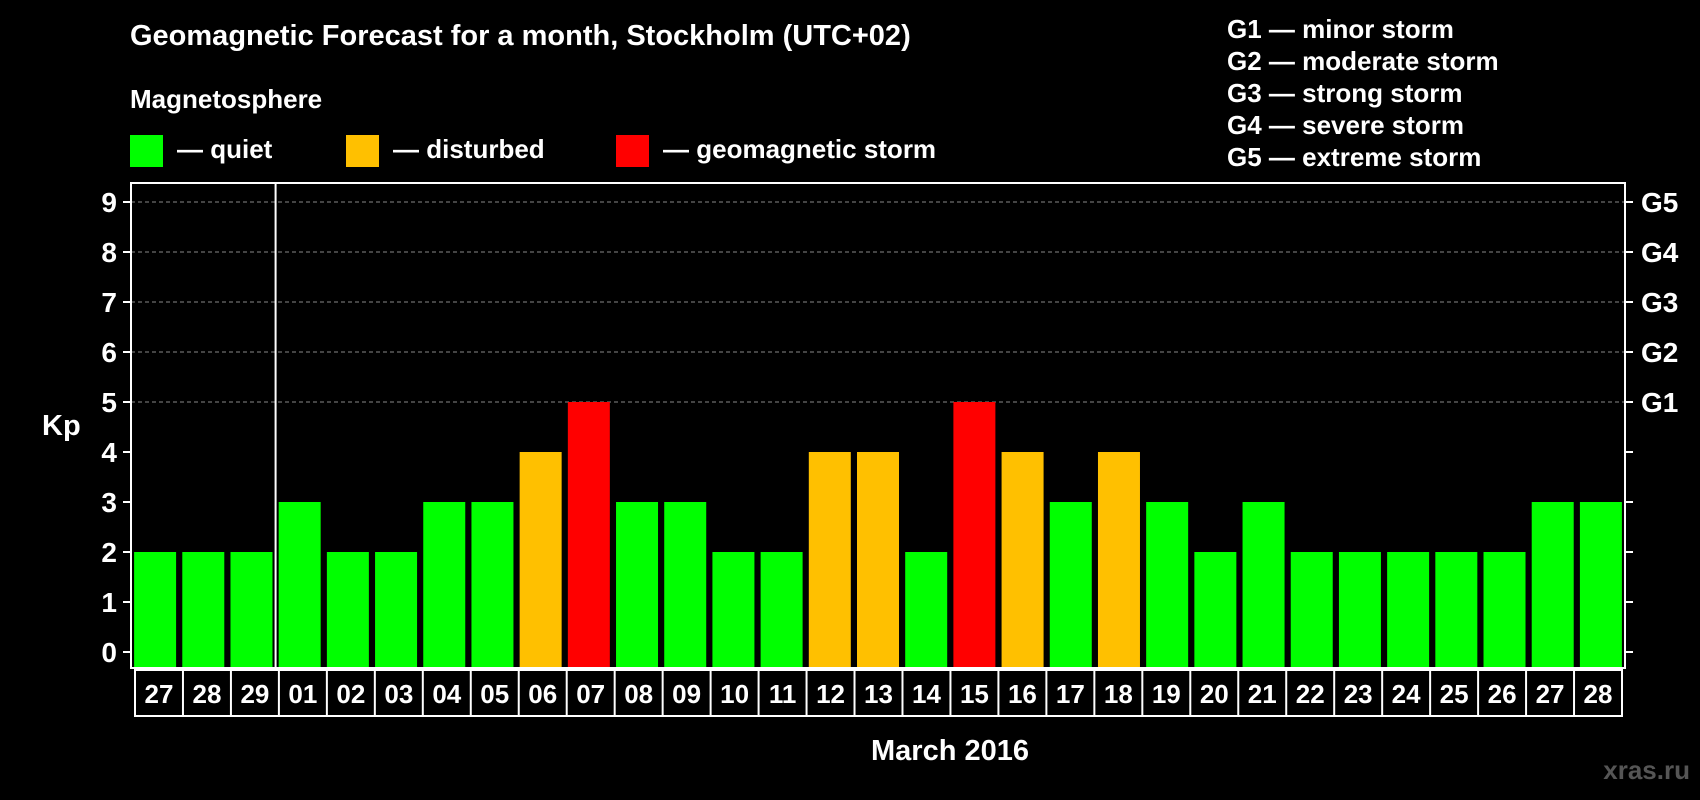 The width and height of the screenshot is (1700, 800). What do you see at coordinates (926, 694) in the screenshot?
I see `date-label-16: 14` at bounding box center [926, 694].